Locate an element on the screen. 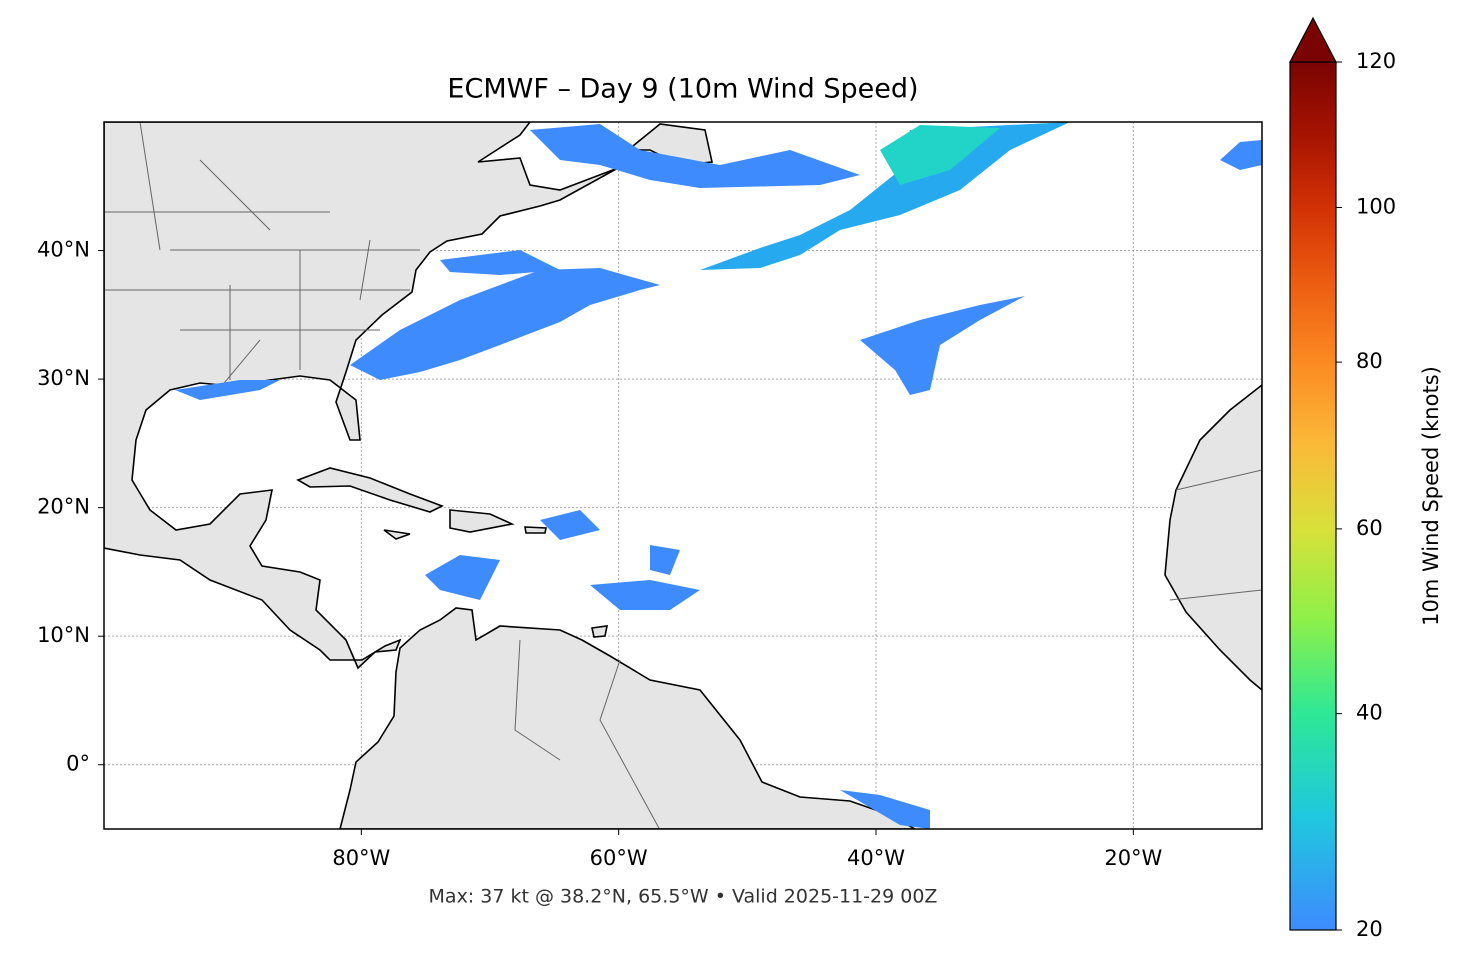 This screenshot has height=969, width=1466. colorbar-tick-label: 40 is located at coordinates (1369, 713).